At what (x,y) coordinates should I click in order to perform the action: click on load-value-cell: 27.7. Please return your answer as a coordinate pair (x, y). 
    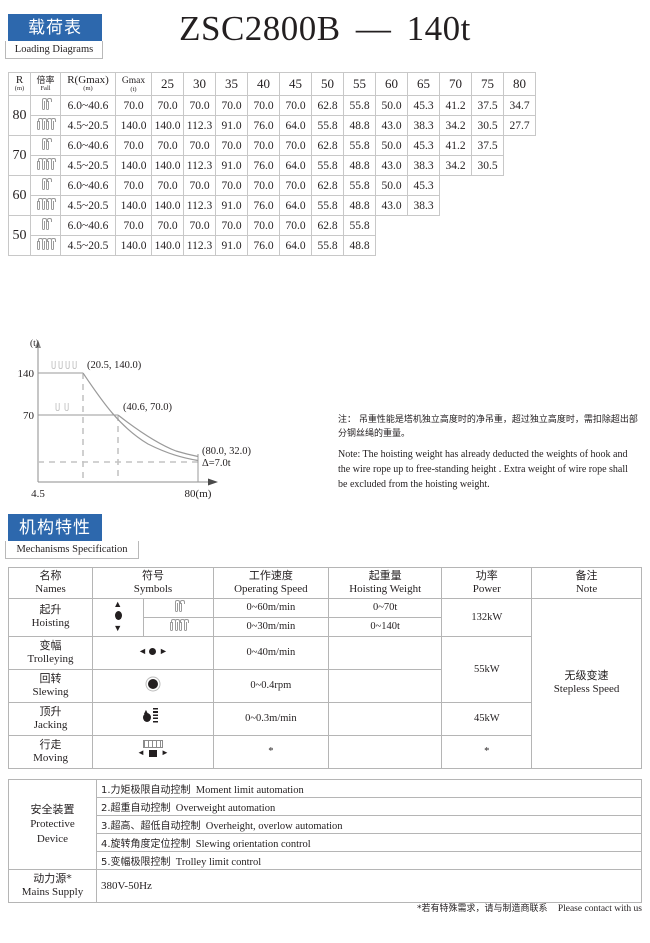
    Looking at the image, I should click on (519, 125).